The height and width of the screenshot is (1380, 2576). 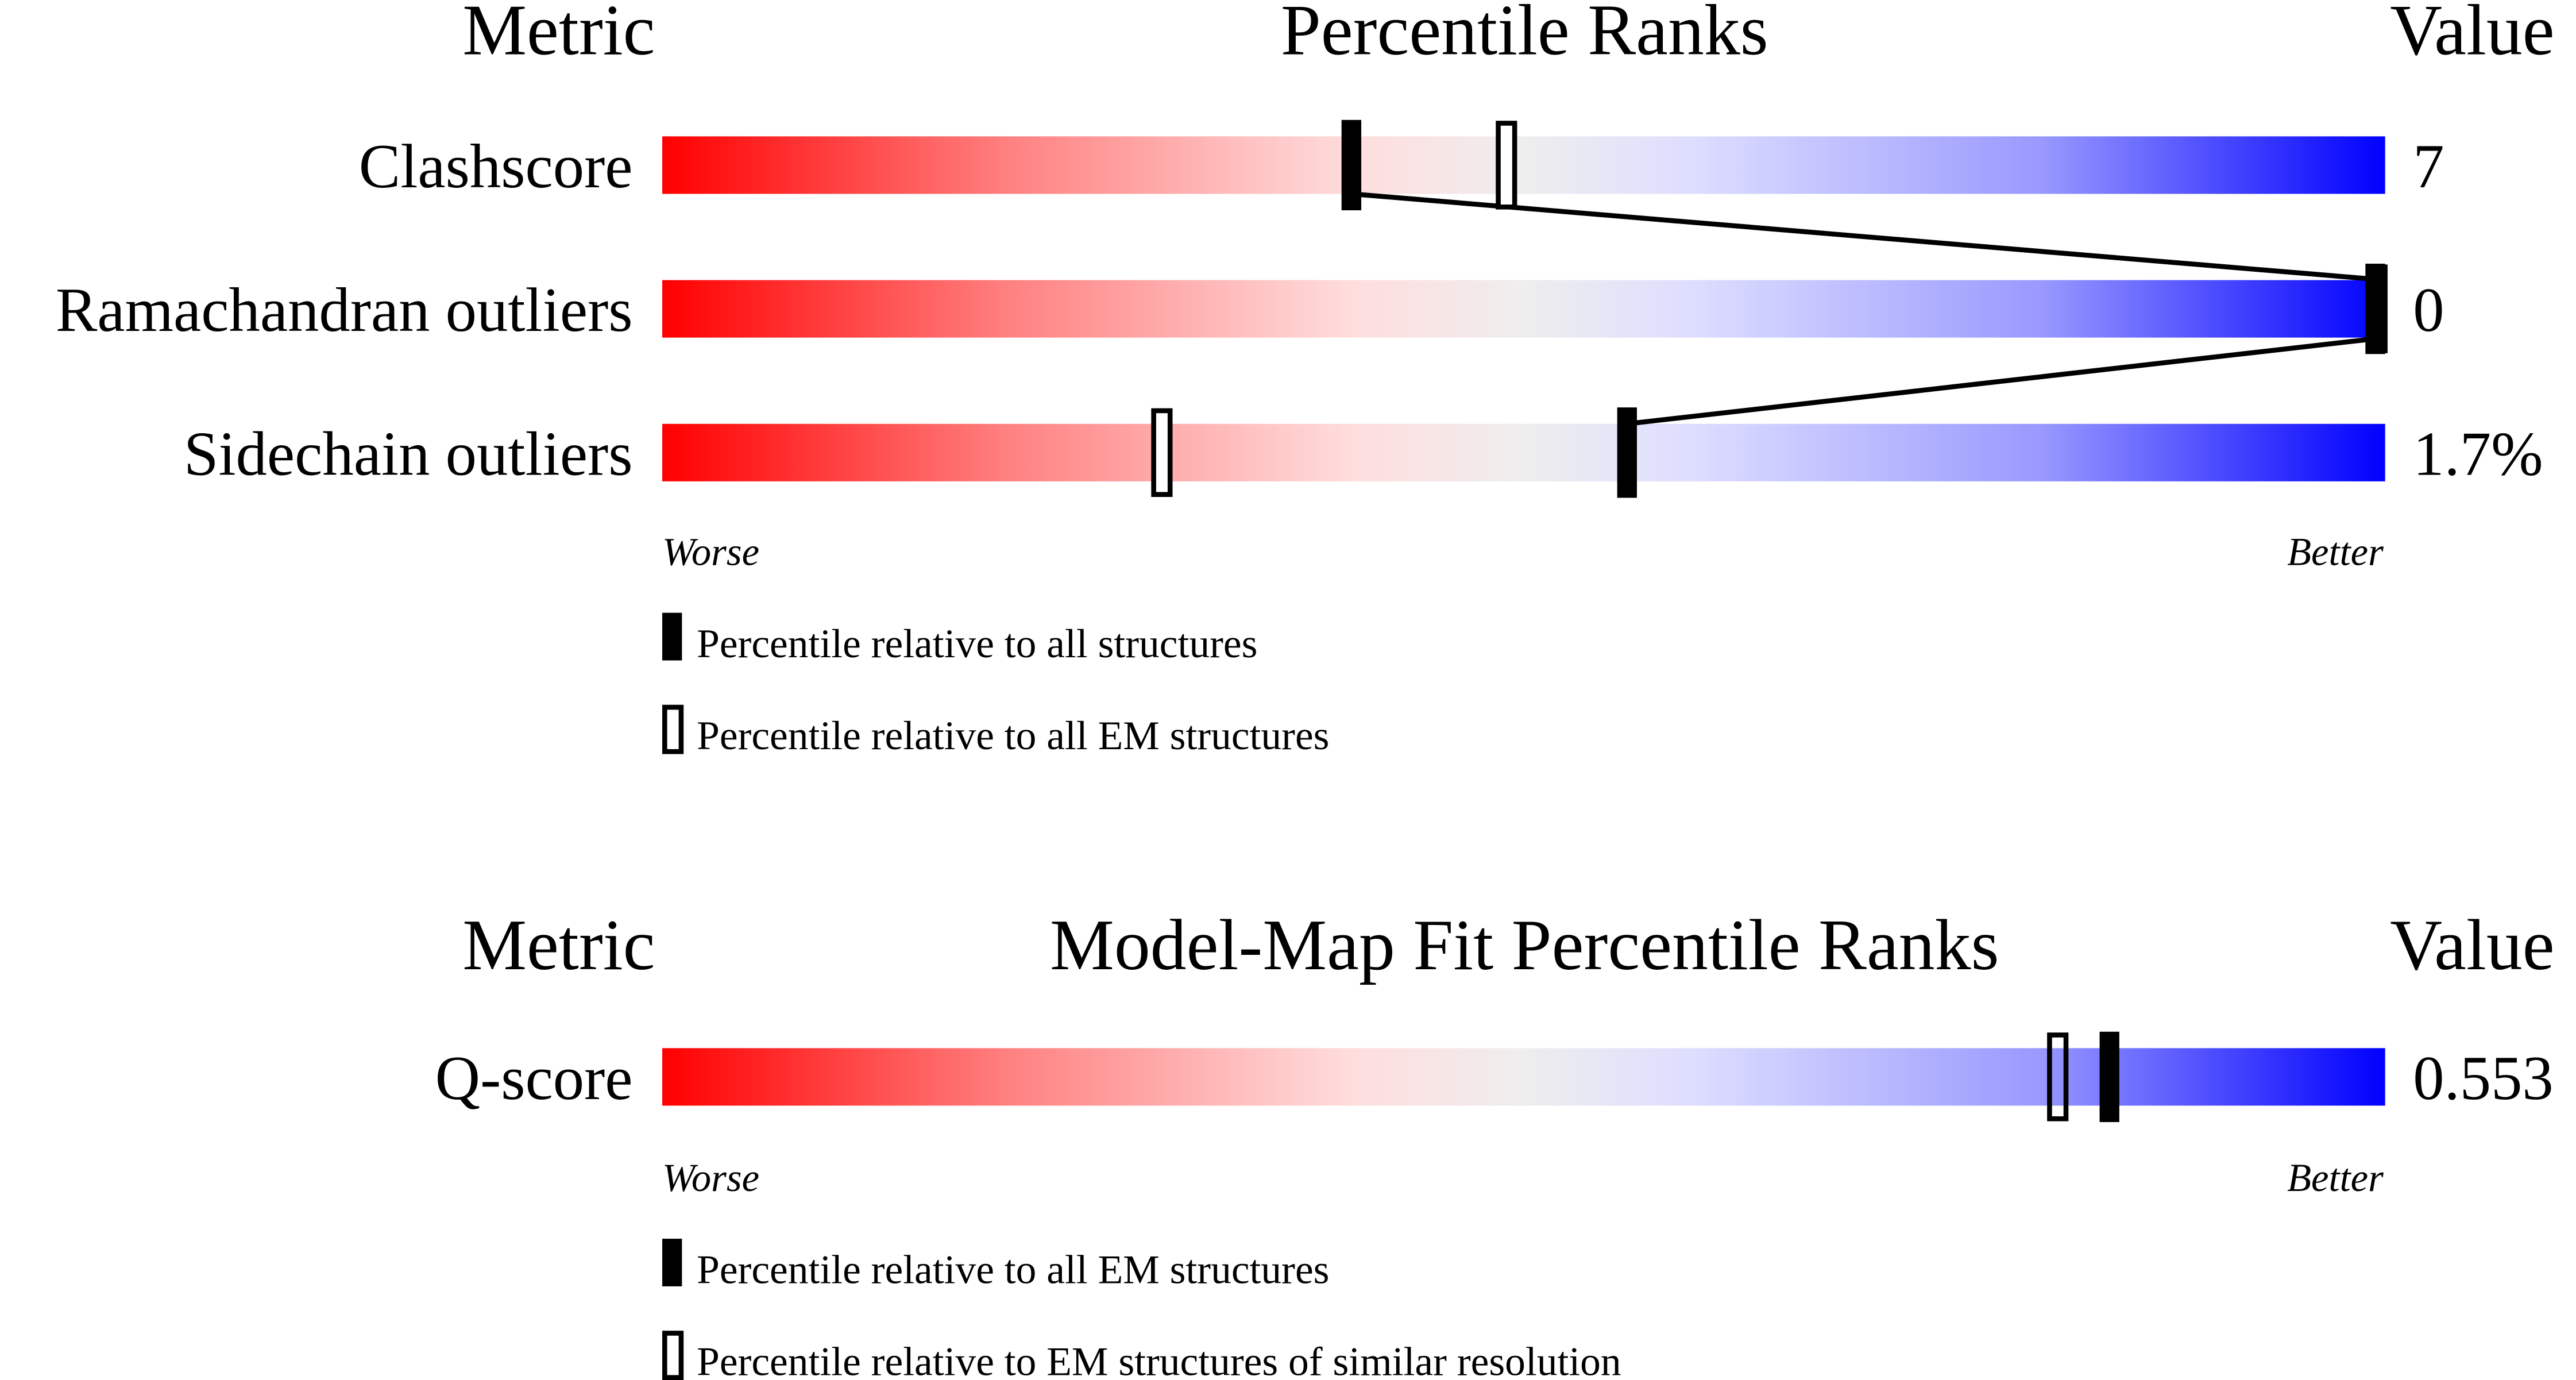 I want to click on panel-title: Model-Map Fit Percentile Ranks, so click(x=1524, y=945).